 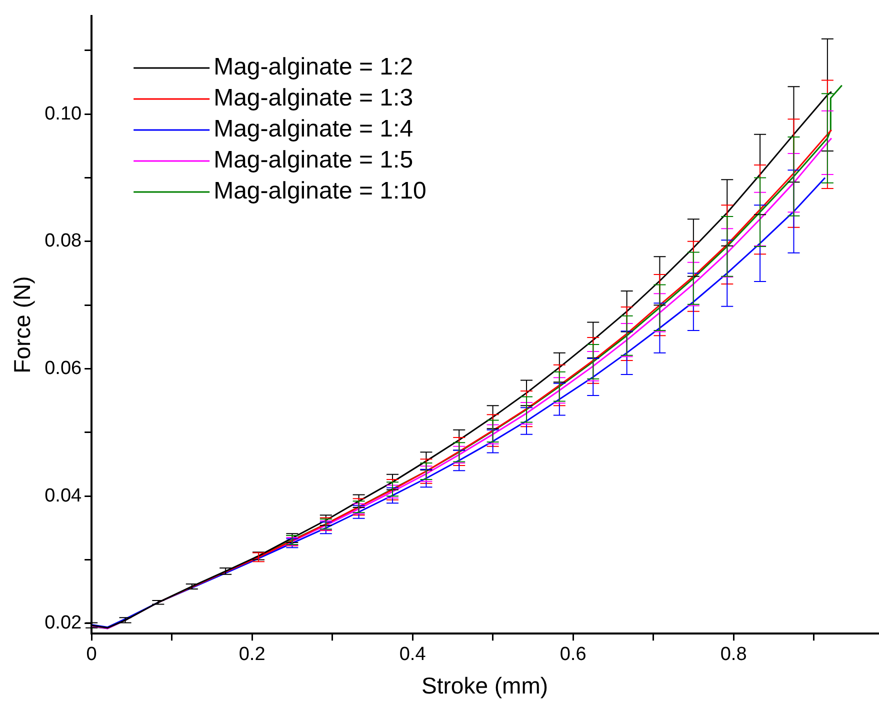 I want to click on x-axis-title: Stroke (mm), so click(x=485, y=685).